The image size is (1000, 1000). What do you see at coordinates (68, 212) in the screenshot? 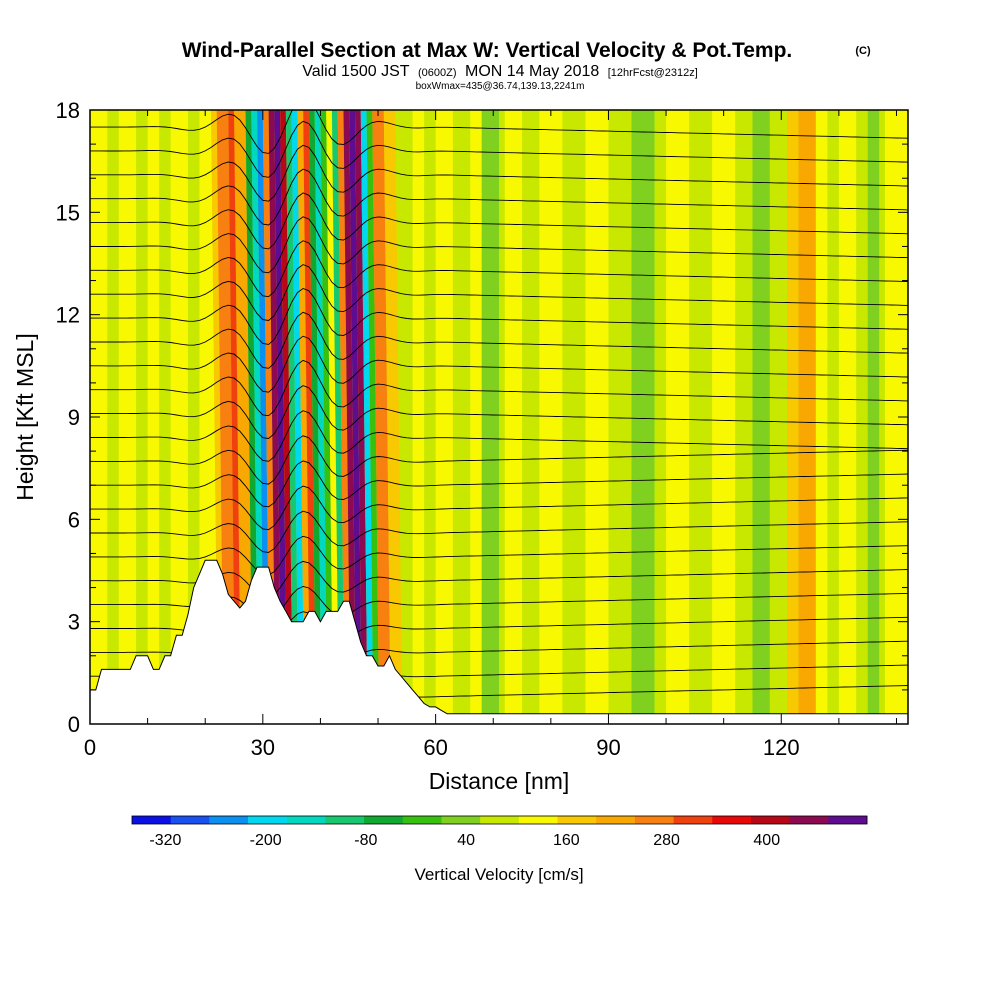
I see `y-tick-label: 15` at bounding box center [68, 212].